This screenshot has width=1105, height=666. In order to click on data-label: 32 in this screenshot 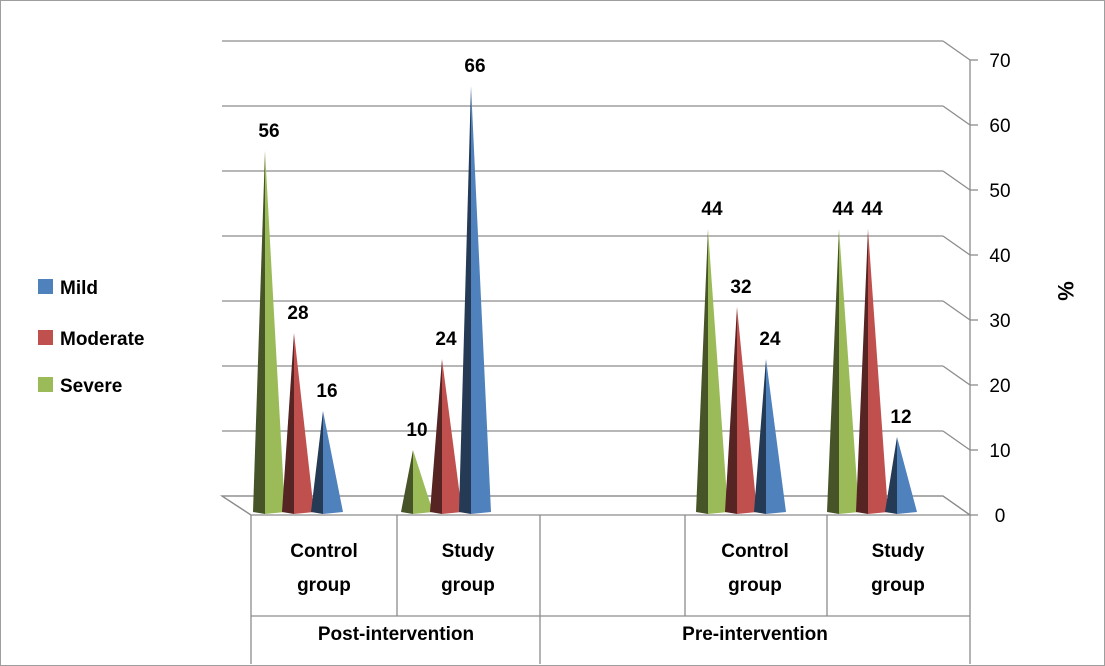, I will do `click(740, 287)`.